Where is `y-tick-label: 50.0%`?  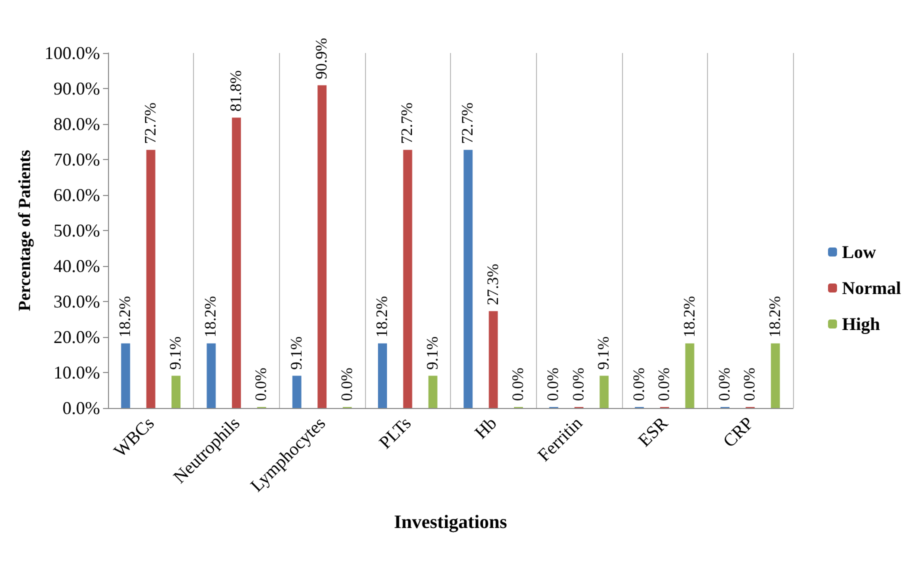 y-tick-label: 50.0% is located at coordinates (77, 230).